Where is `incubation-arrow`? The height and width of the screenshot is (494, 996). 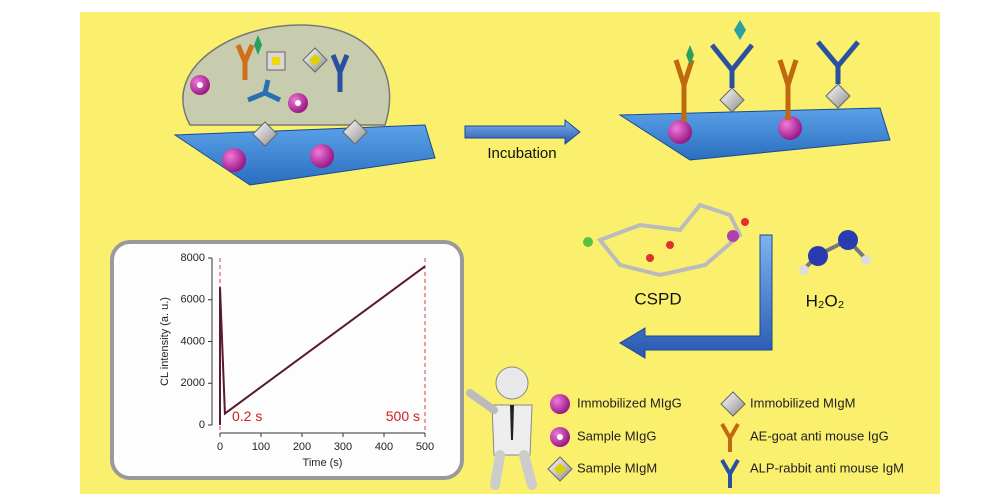 incubation-arrow is located at coordinates (522, 132).